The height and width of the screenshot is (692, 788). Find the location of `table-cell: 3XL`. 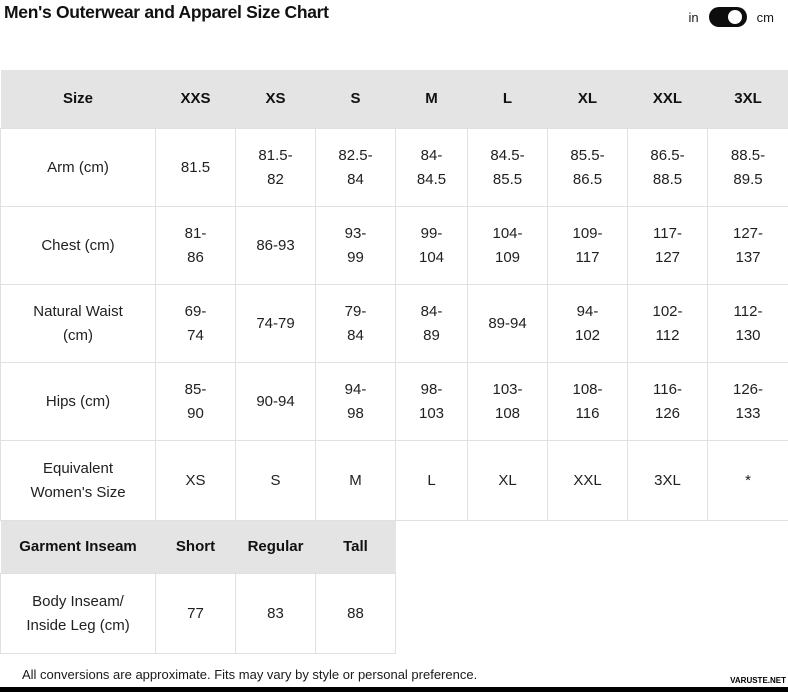

table-cell: 3XL is located at coordinates (667, 480).